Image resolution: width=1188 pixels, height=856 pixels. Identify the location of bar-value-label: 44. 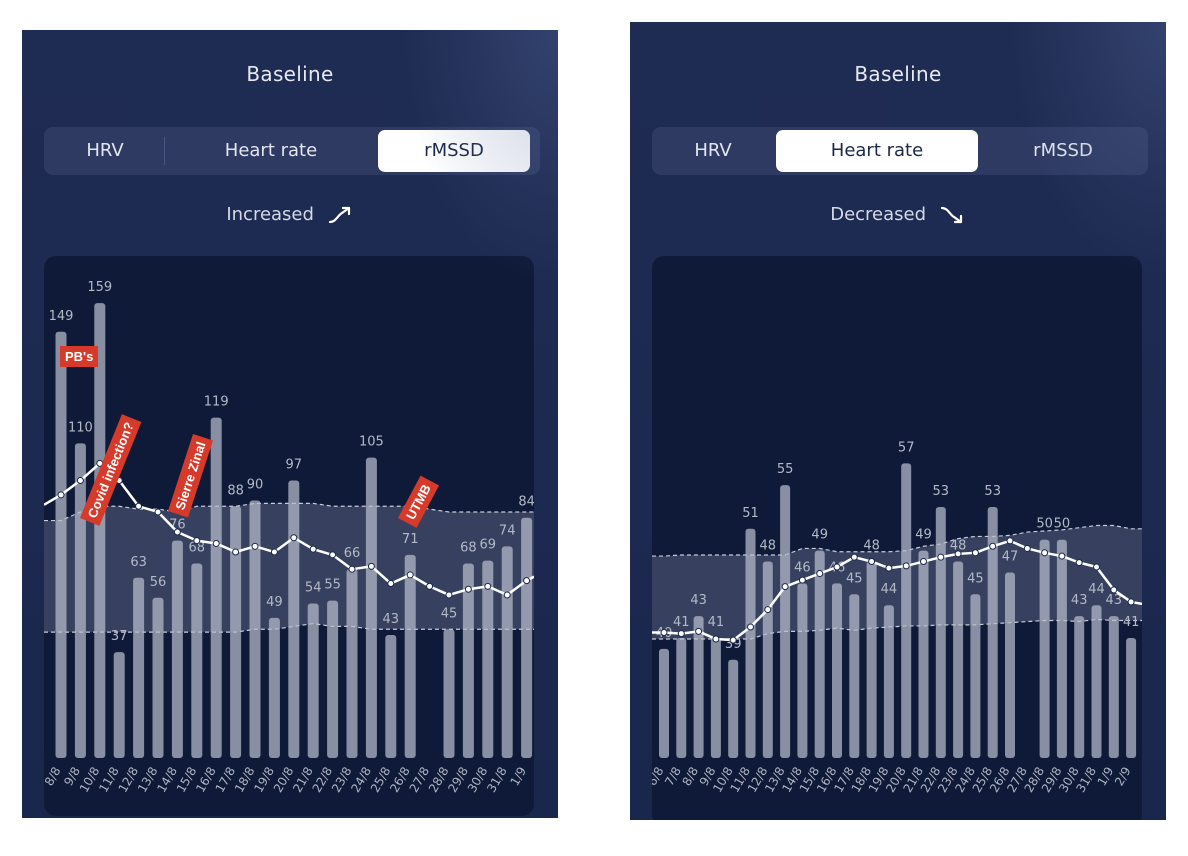
(889, 589).